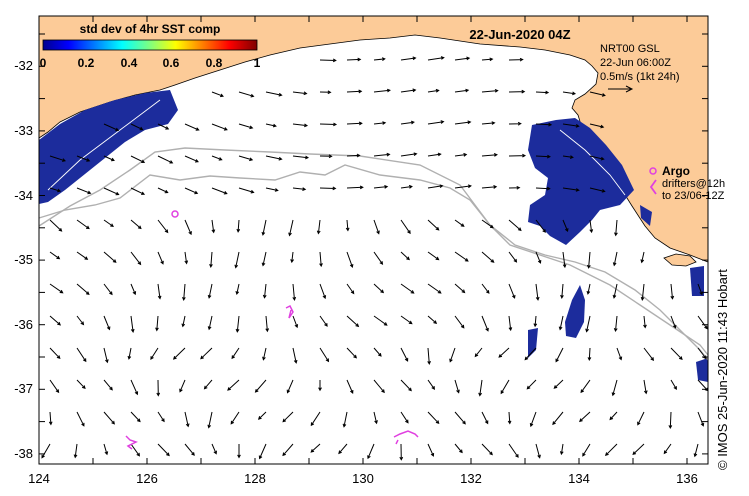 This screenshot has height=496, width=749. What do you see at coordinates (653, 187) in the screenshot?
I see `argo-track-icon` at bounding box center [653, 187].